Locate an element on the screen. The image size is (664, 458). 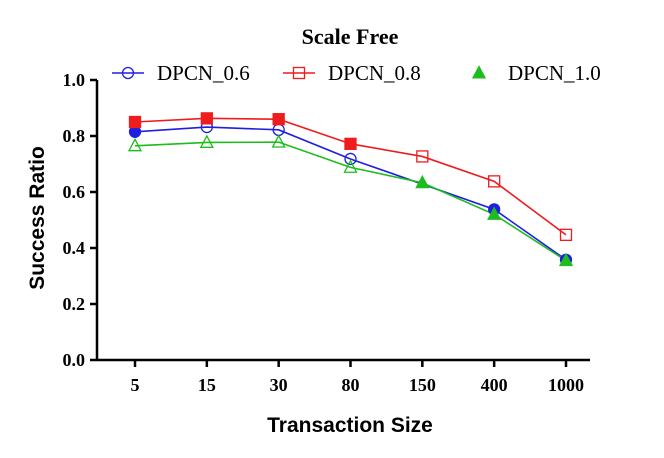
y-tick-label: 0.0 is located at coordinates (74, 360).